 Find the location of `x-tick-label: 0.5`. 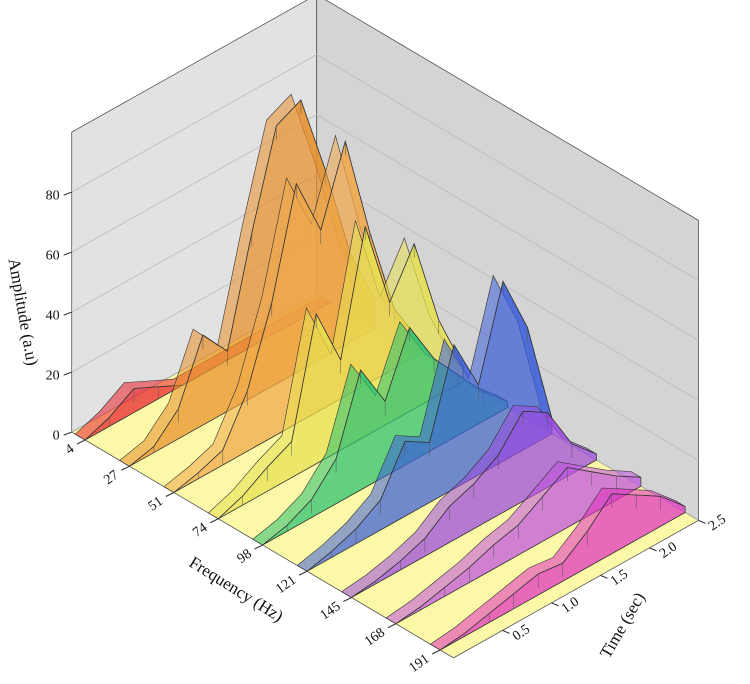

x-tick-label: 0.5 is located at coordinates (521, 633).